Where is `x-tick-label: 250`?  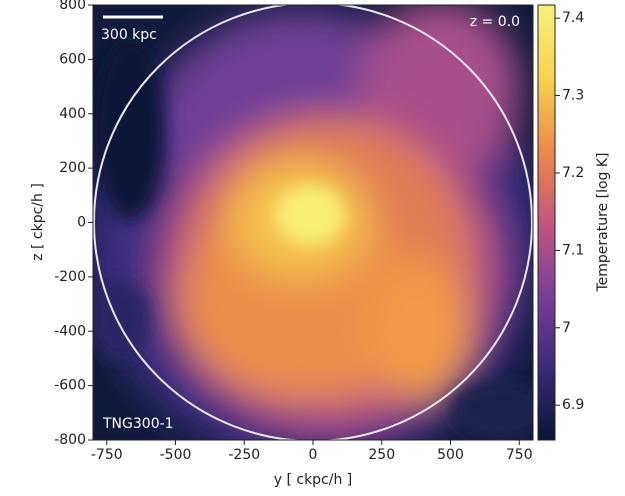 x-tick-label: 250 is located at coordinates (381, 455).